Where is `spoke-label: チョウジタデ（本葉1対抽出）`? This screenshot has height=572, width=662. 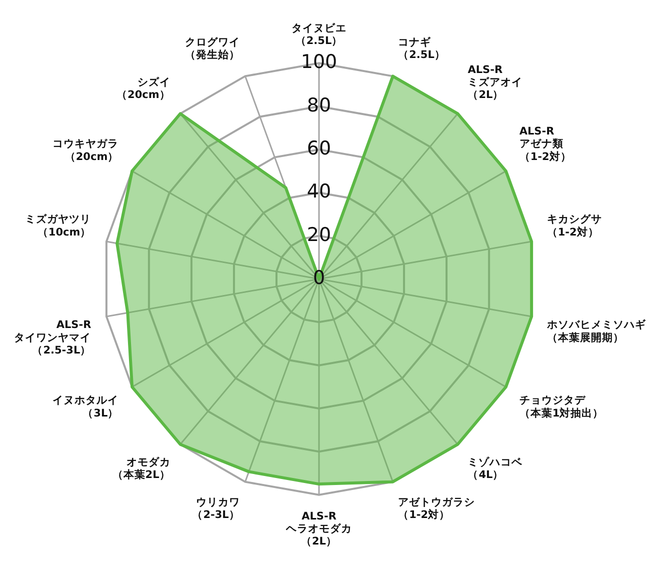
spoke-label: チョウジタデ（本葉1対抽出） is located at coordinates (561, 407).